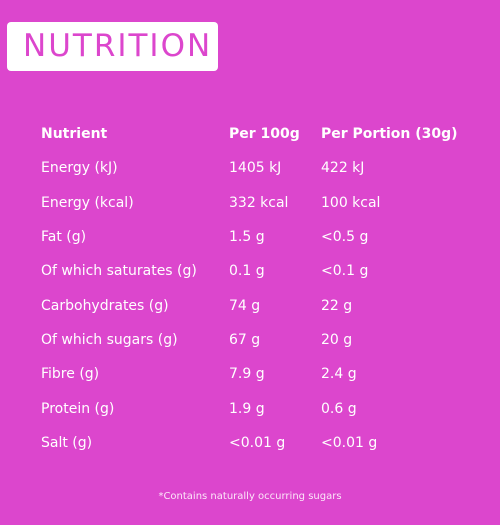 Image resolution: width=500 pixels, height=525 pixels. What do you see at coordinates (105, 305) in the screenshot?
I see `nutrient-name: Carbohydrates (g)` at bounding box center [105, 305].